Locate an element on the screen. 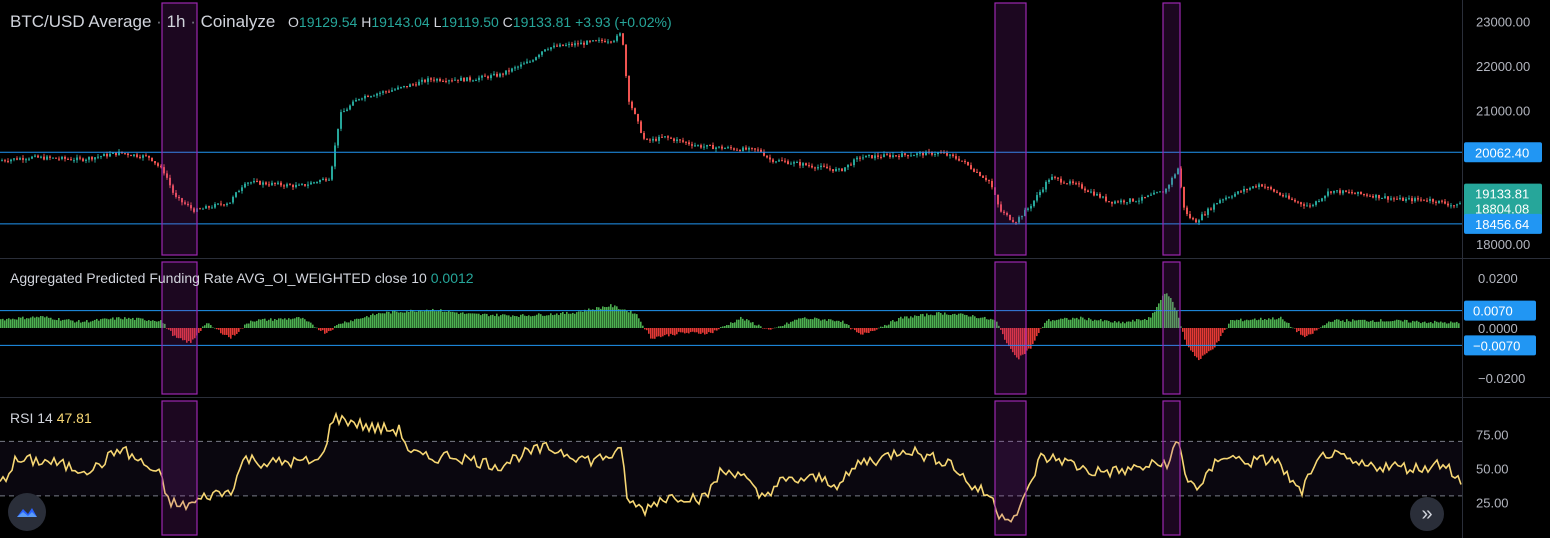 Image resolution: width=1550 pixels, height=538 pixels. funding-rate-pane is located at coordinates (731, 327).